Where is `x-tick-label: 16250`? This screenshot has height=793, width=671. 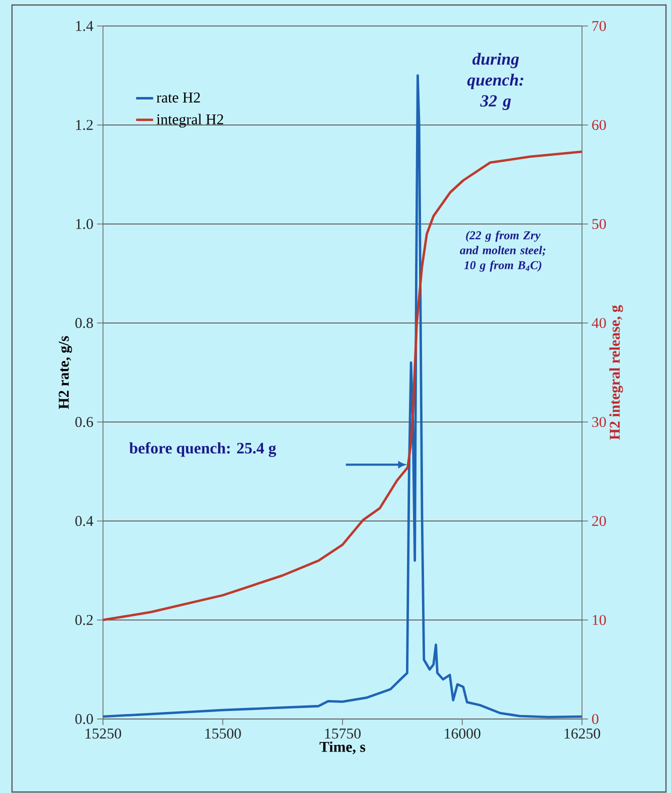
x-tick-label: 16250 is located at coordinates (582, 733).